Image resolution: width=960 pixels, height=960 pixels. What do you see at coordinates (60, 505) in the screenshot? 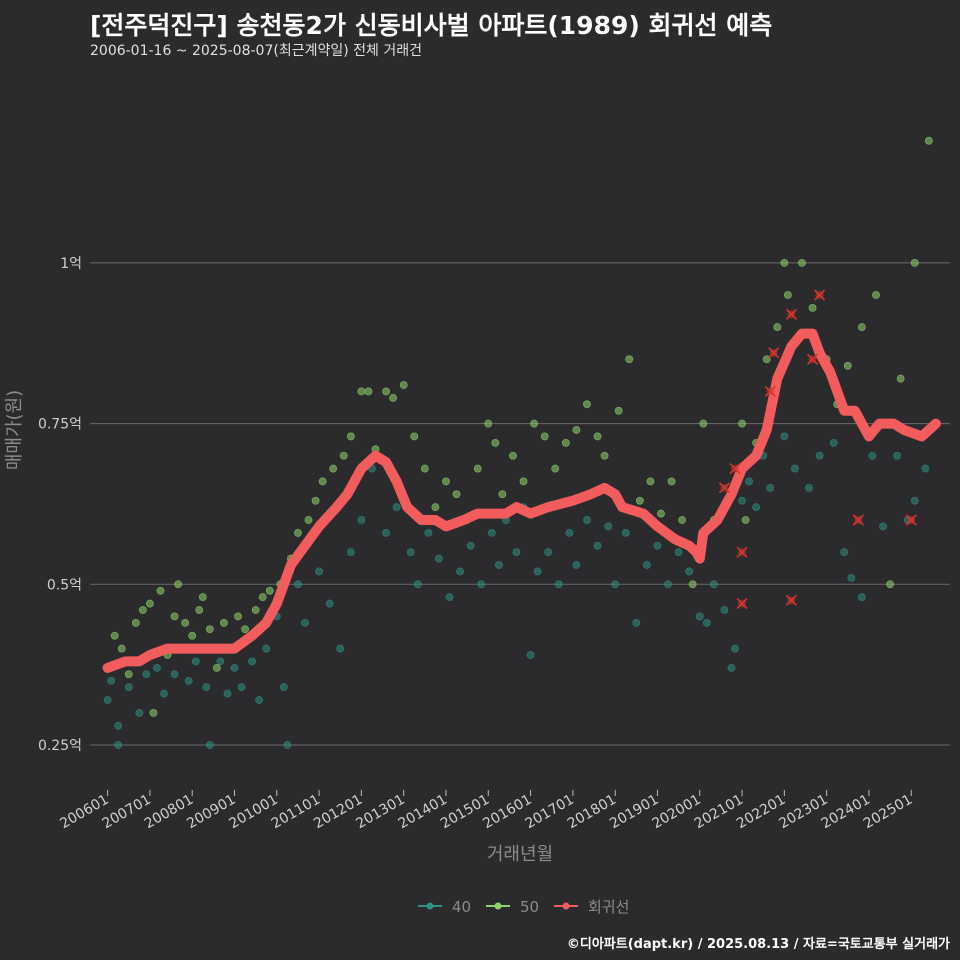
I see `y-tick-labels: 0.25억 0.5억 0.75억 1억` at bounding box center [60, 505].